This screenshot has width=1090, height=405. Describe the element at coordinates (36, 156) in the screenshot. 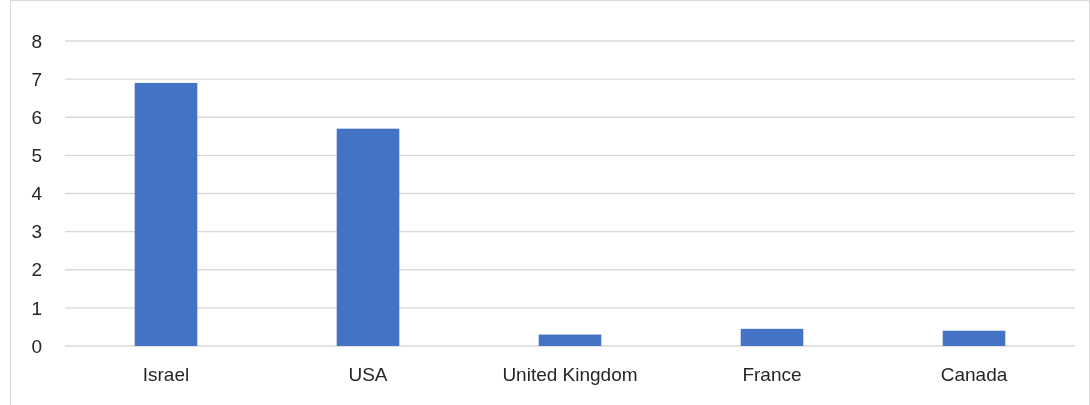

I see `y-tick-label: 5` at that location.